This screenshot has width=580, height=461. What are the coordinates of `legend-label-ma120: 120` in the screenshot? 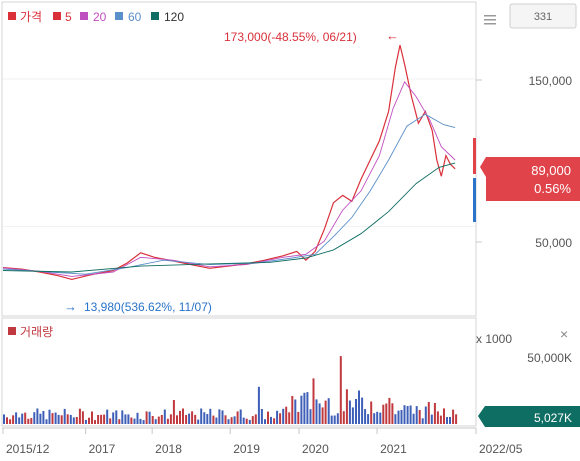 It's located at (174, 17).